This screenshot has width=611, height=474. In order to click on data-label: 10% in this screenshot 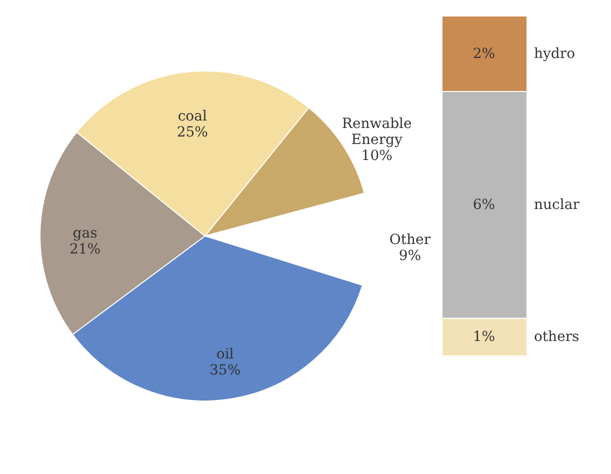, I will do `click(376, 156)`.